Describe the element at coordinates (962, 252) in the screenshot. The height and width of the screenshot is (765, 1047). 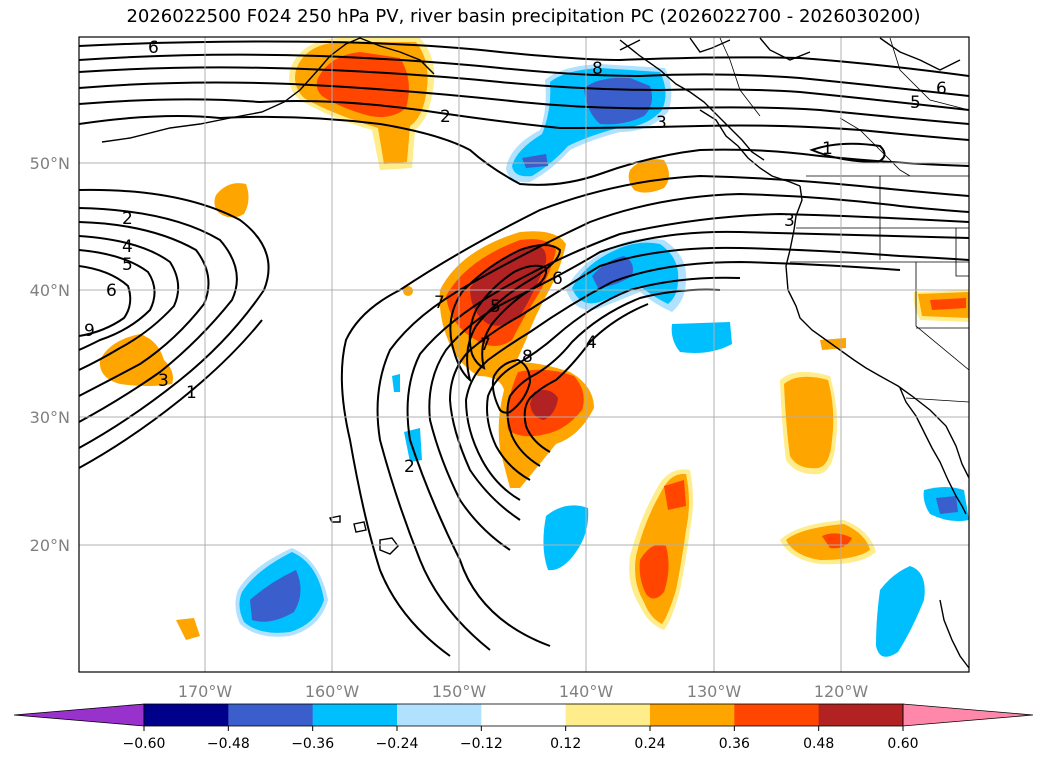
I see `border-montana` at that location.